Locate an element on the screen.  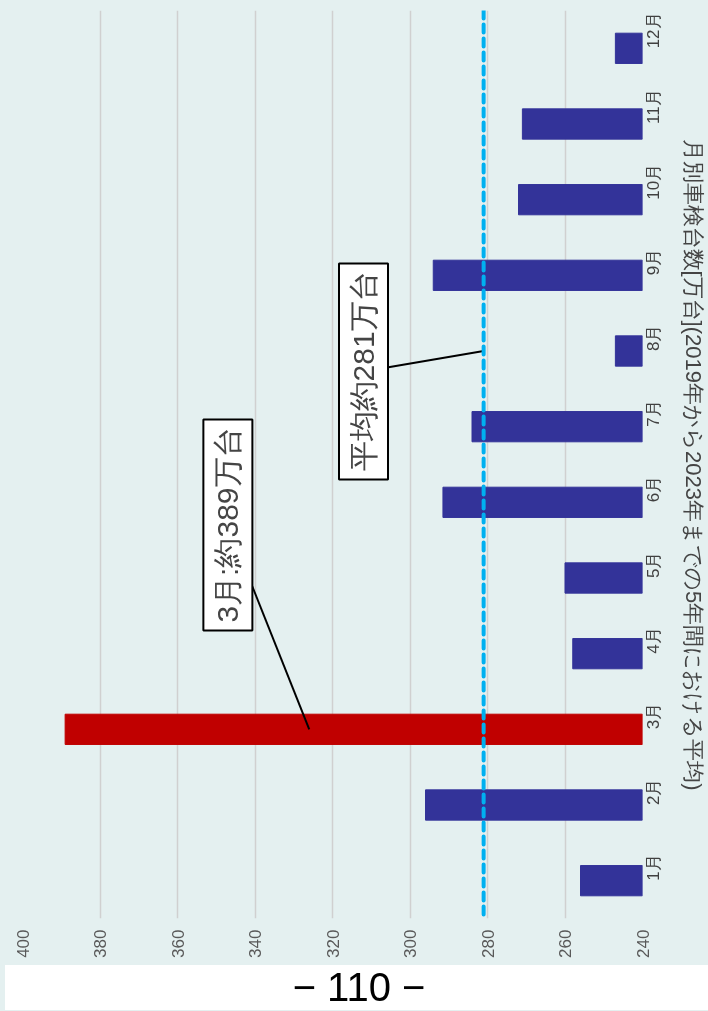
y-tick-label: 2月 is located at coordinates (653, 791).